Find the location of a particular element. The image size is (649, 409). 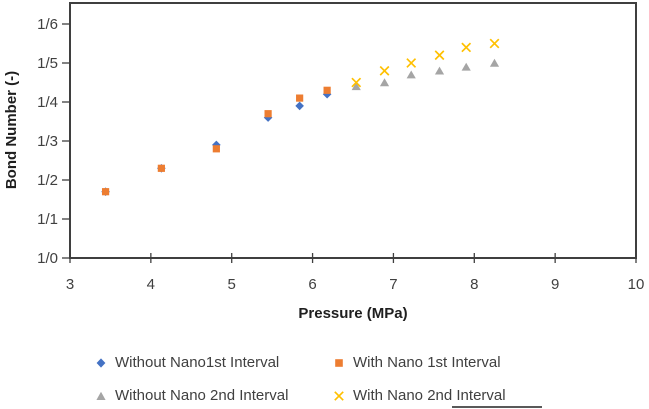

series-x is located at coordinates (425, 63).